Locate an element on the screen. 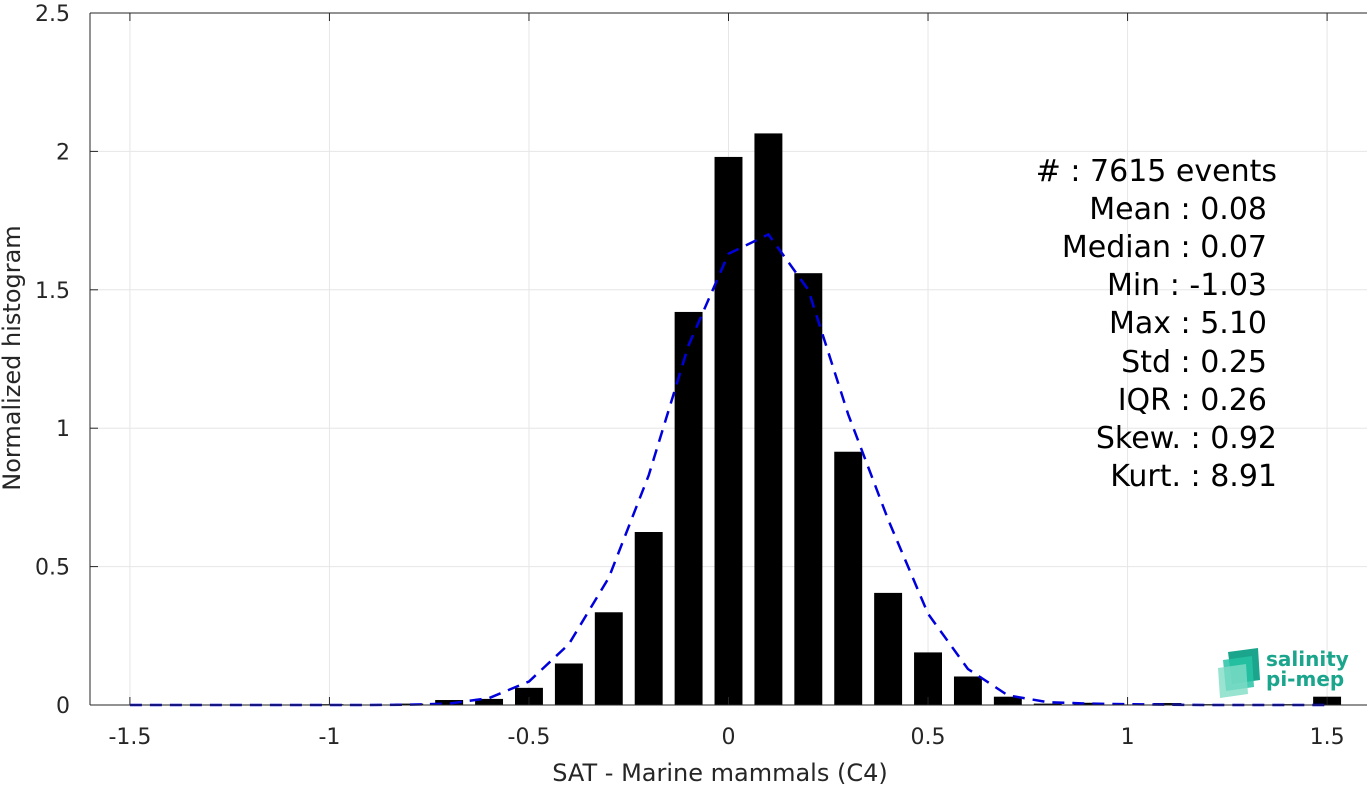 The width and height of the screenshot is (1367, 785). salinity-pi-mep-logo: salinity pi-mep is located at coordinates (1283, 672).